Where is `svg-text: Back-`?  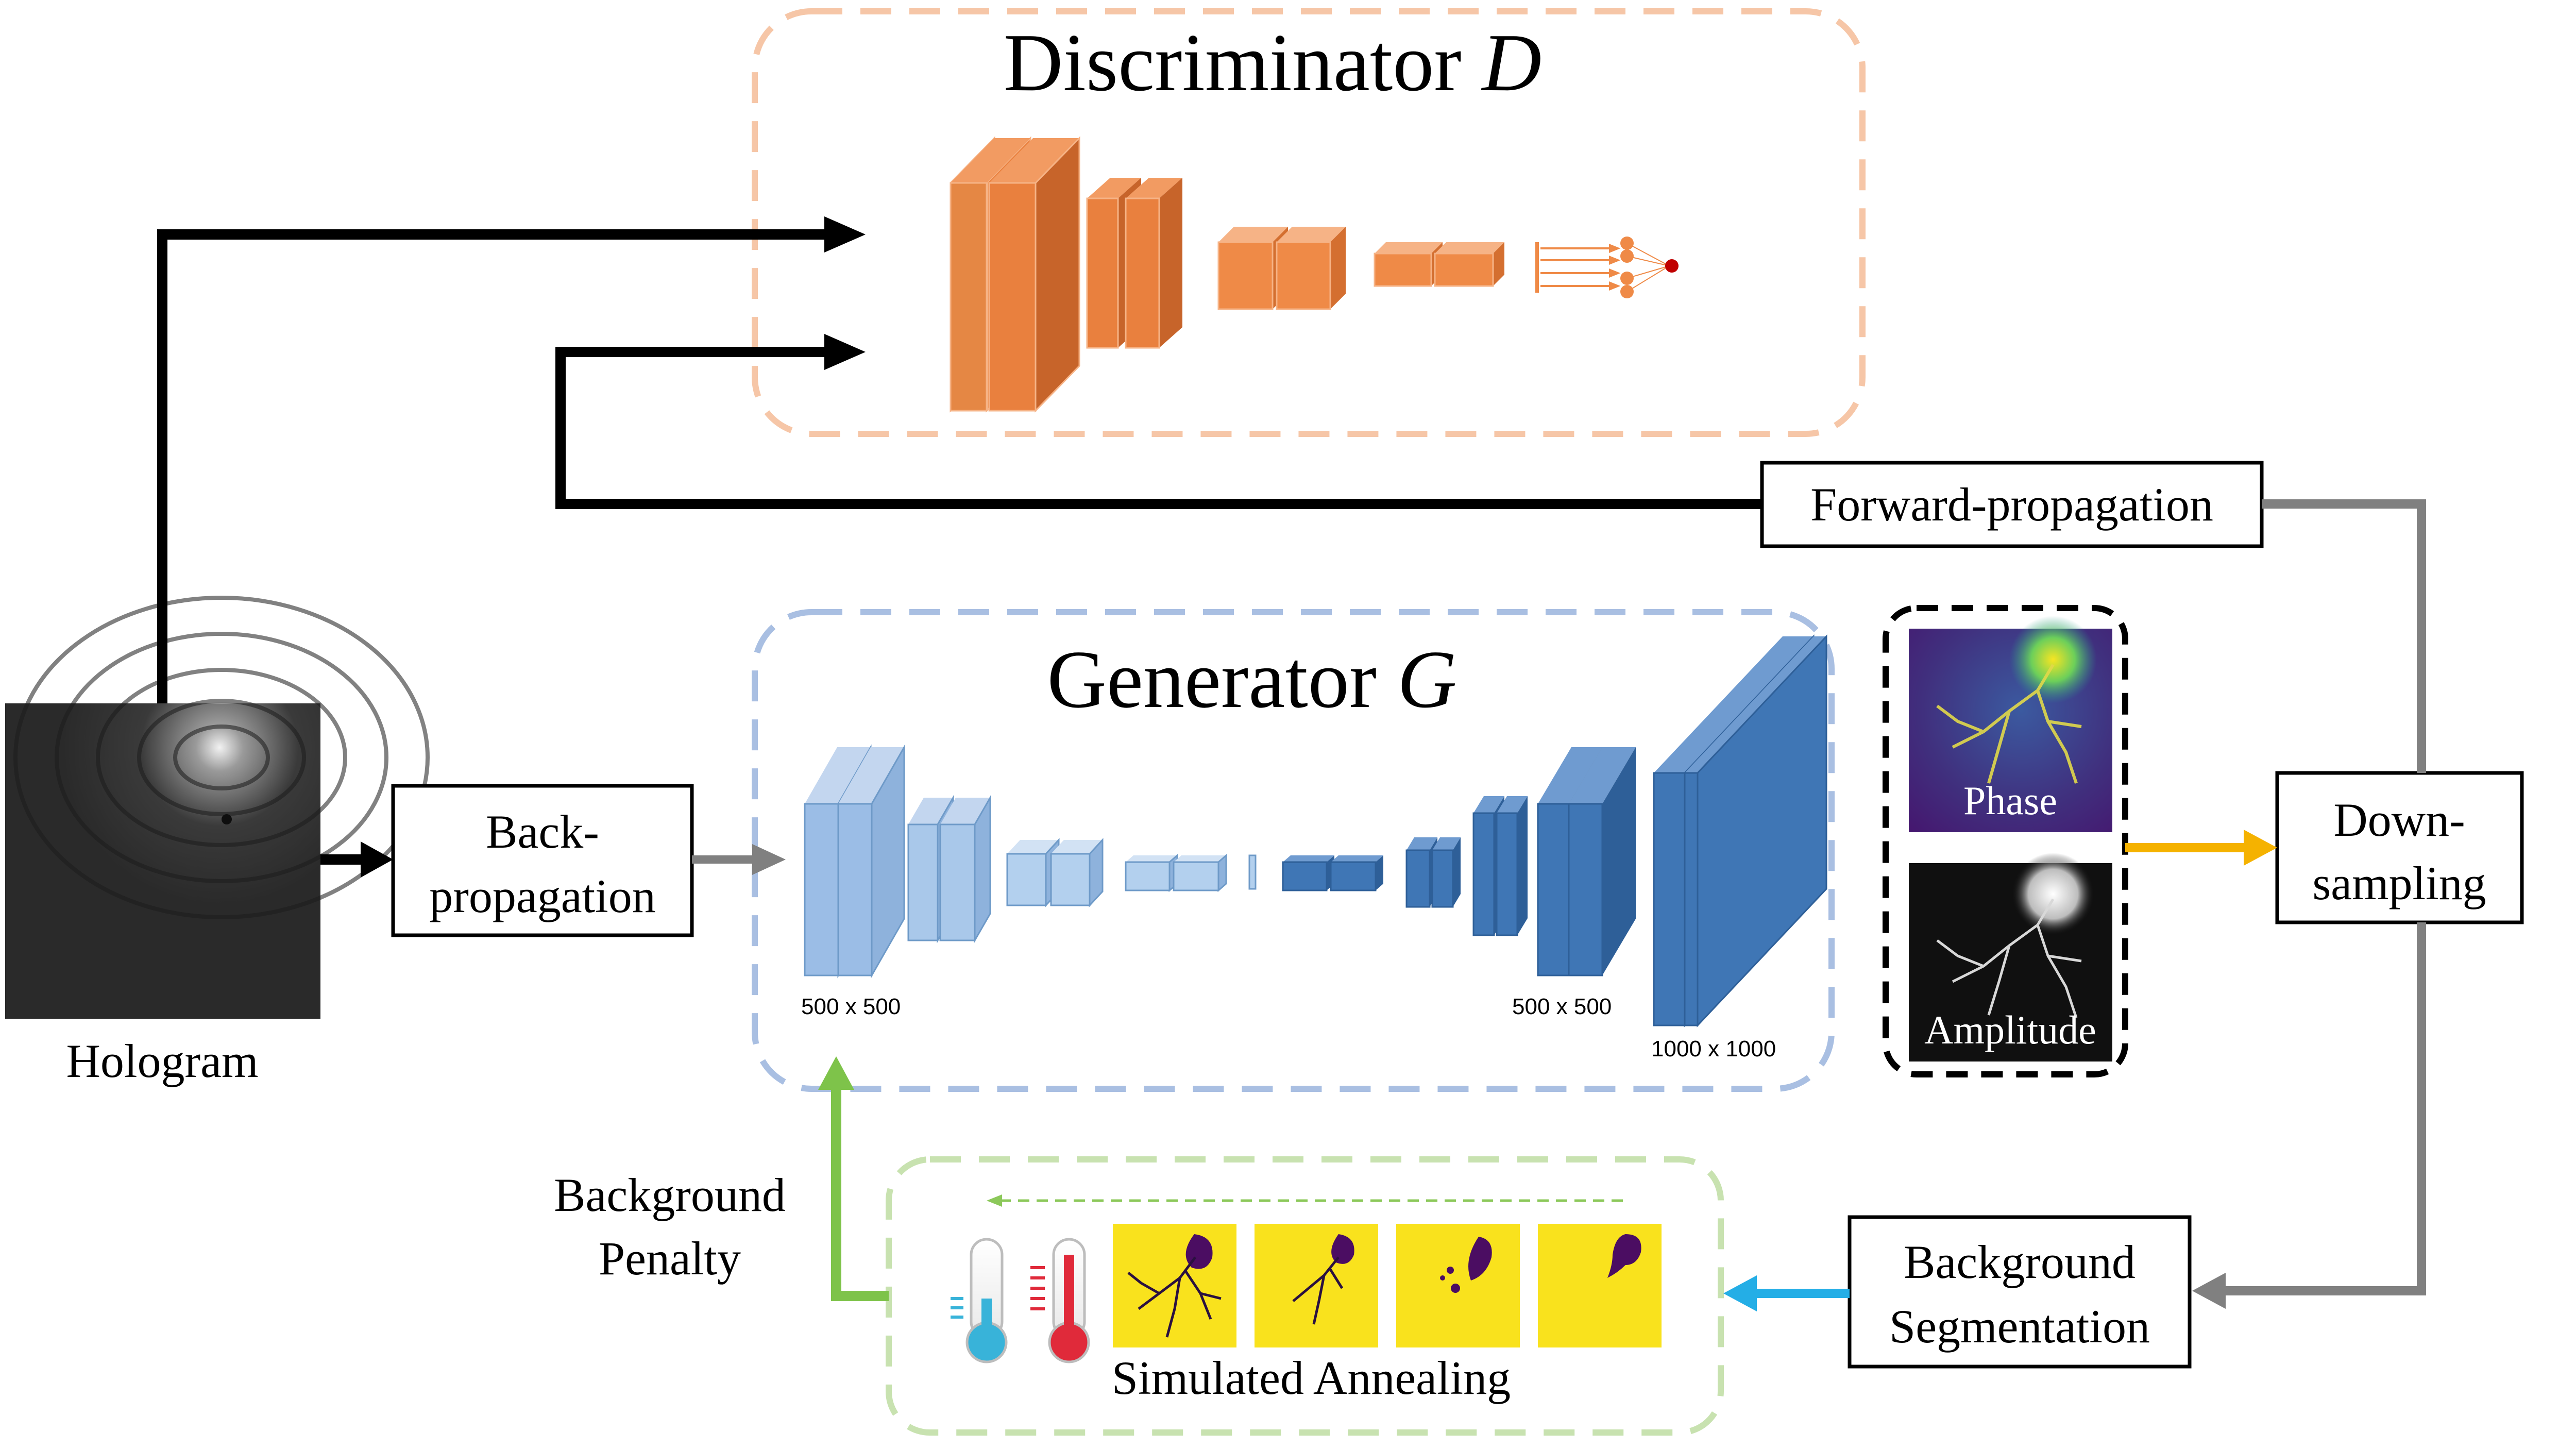
svg-text: Back- is located at coordinates (543, 831).